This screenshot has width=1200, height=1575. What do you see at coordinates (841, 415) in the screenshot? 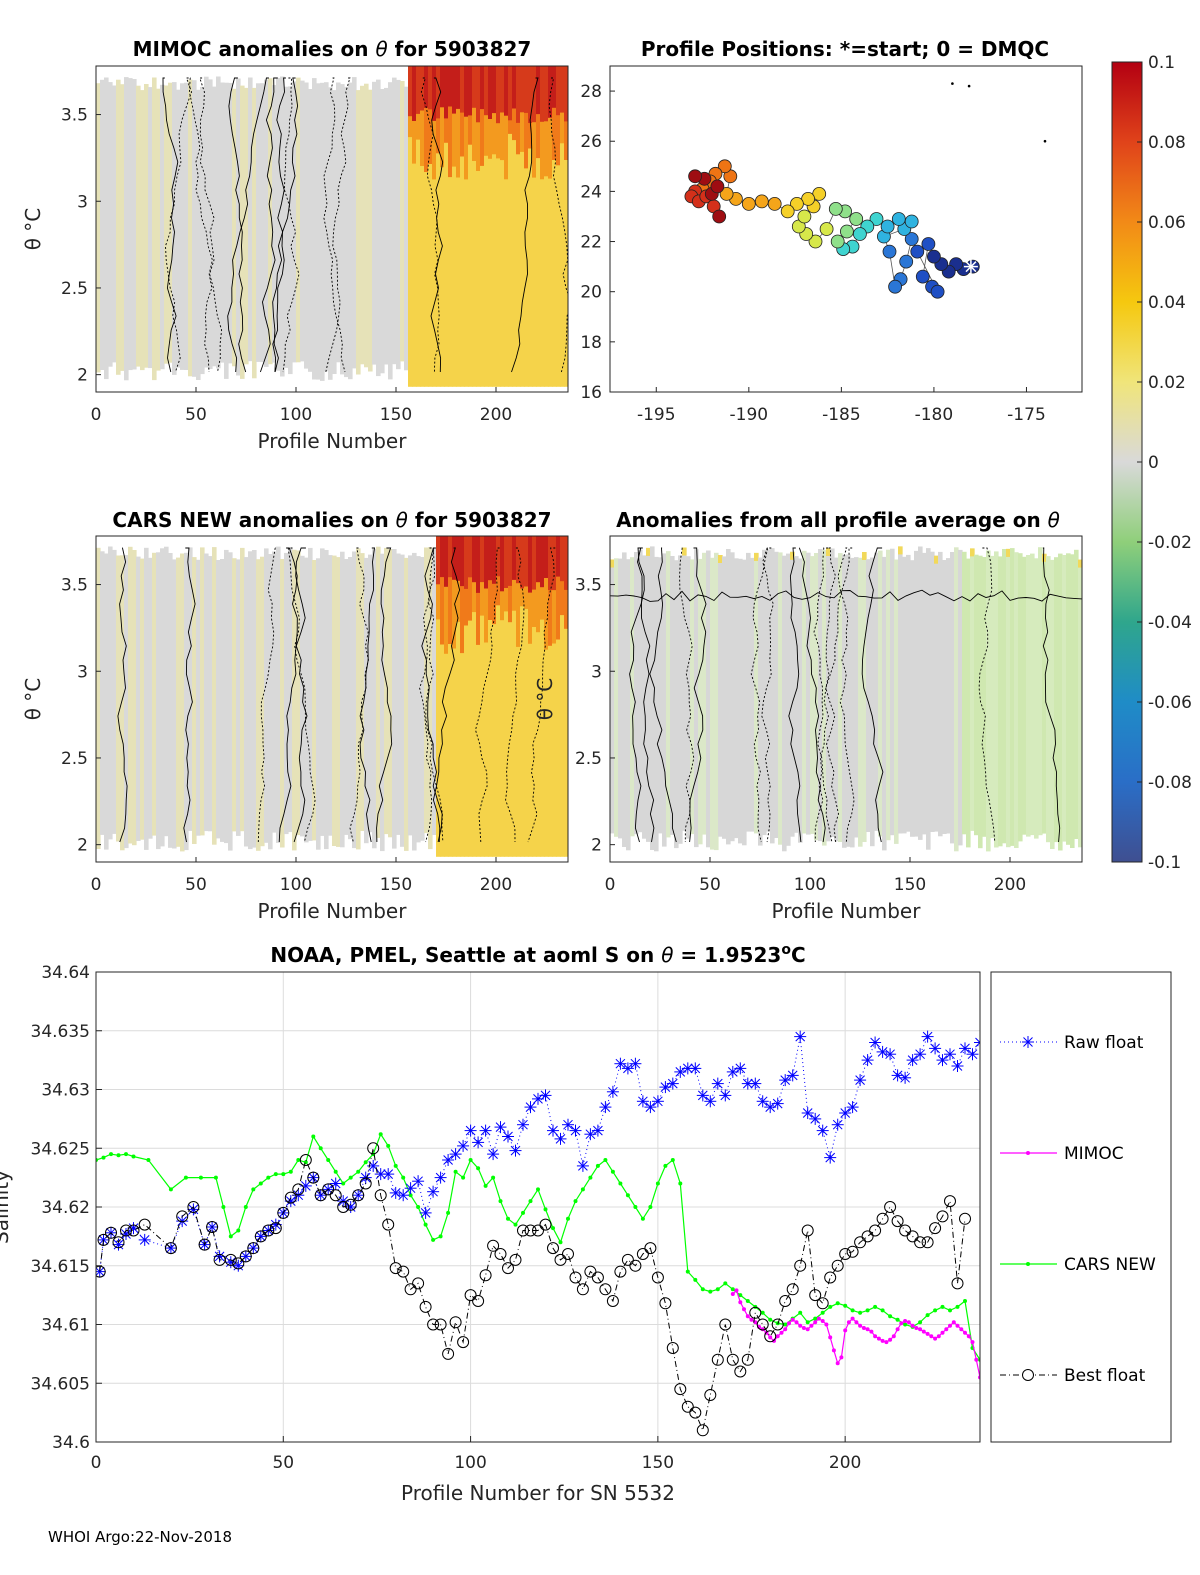
I see `positions-xtick-label: -185` at bounding box center [841, 415].